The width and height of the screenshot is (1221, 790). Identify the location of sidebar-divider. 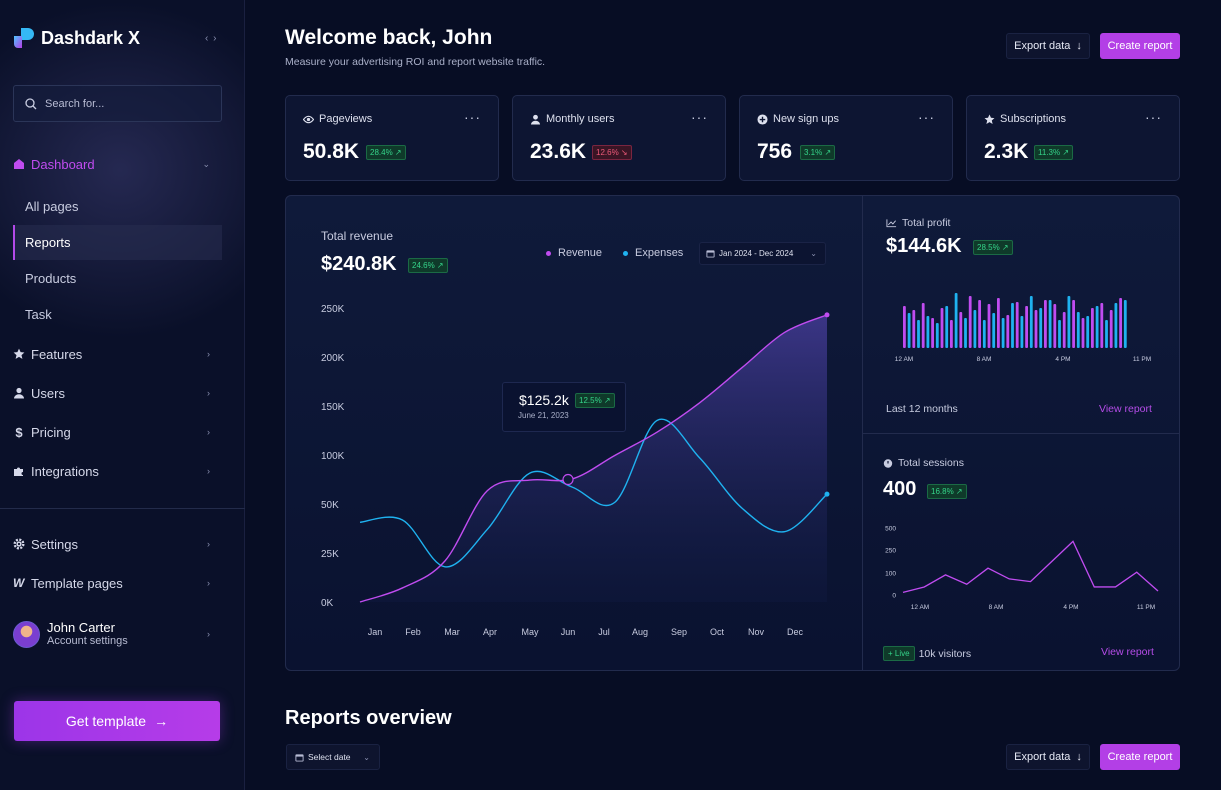
(122, 508).